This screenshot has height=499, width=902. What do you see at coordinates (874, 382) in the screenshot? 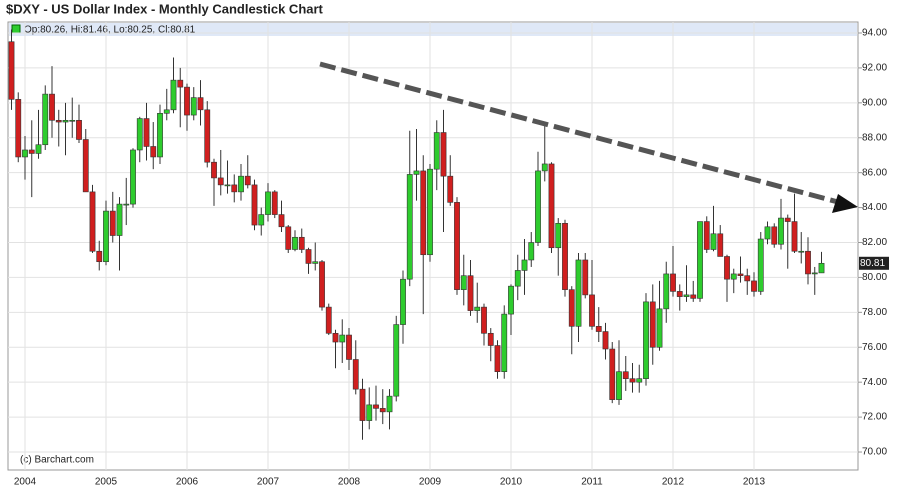
I see `y-tick-label: 74.00` at bounding box center [874, 382].